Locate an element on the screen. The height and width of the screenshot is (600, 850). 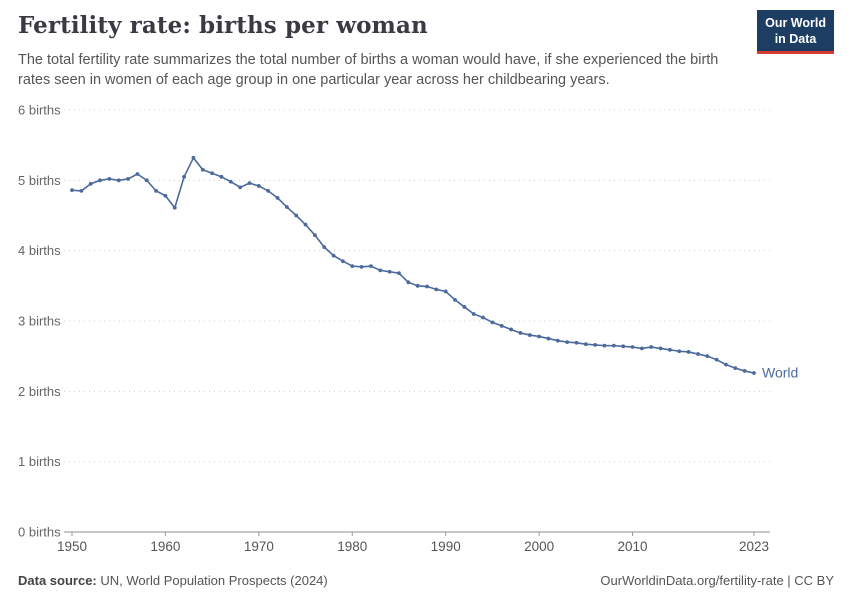
x-tick-label: 1960 is located at coordinates (165, 546).